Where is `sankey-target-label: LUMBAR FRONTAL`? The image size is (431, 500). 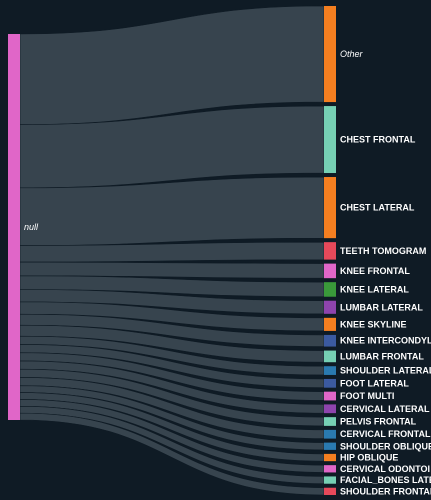 sankey-target-label: LUMBAR FRONTAL is located at coordinates (382, 356).